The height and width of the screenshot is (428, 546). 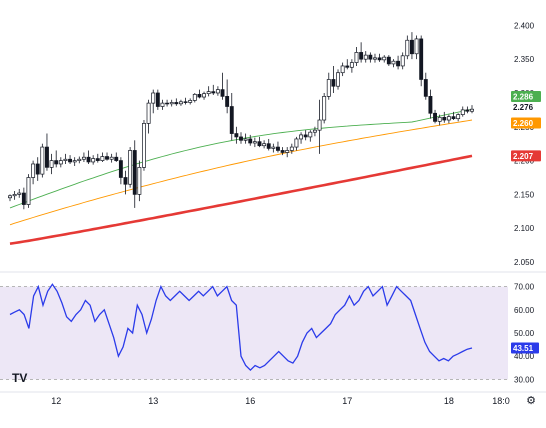 What do you see at coordinates (523, 123) in the screenshot?
I see `ma-value-badge: 2.260` at bounding box center [523, 123].